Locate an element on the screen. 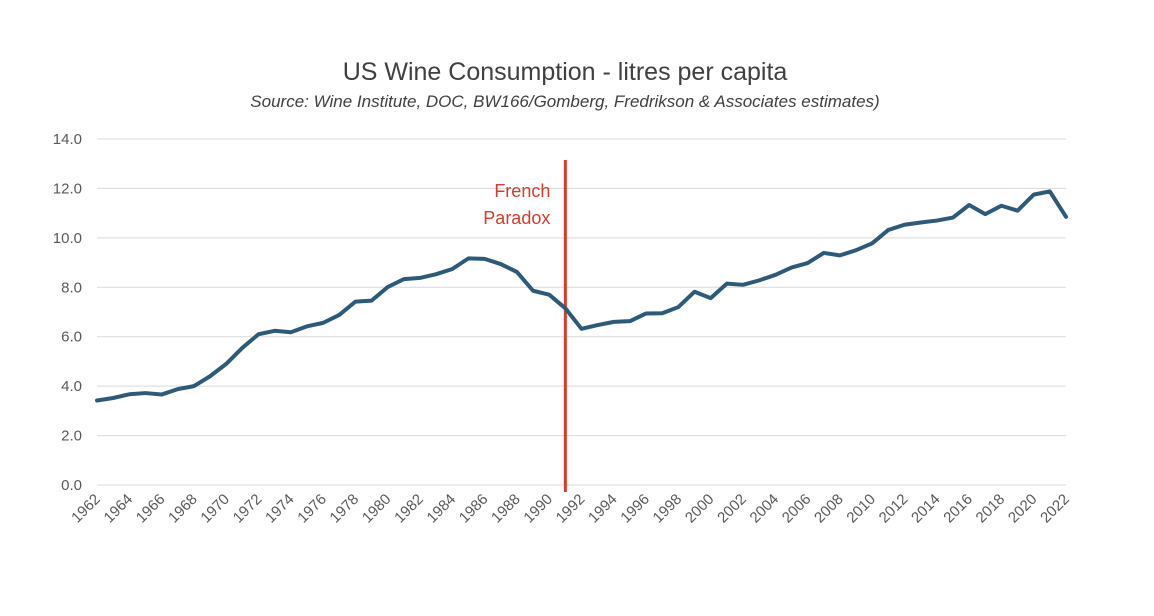  x-tick-label: 1970 is located at coordinates (215, 509).